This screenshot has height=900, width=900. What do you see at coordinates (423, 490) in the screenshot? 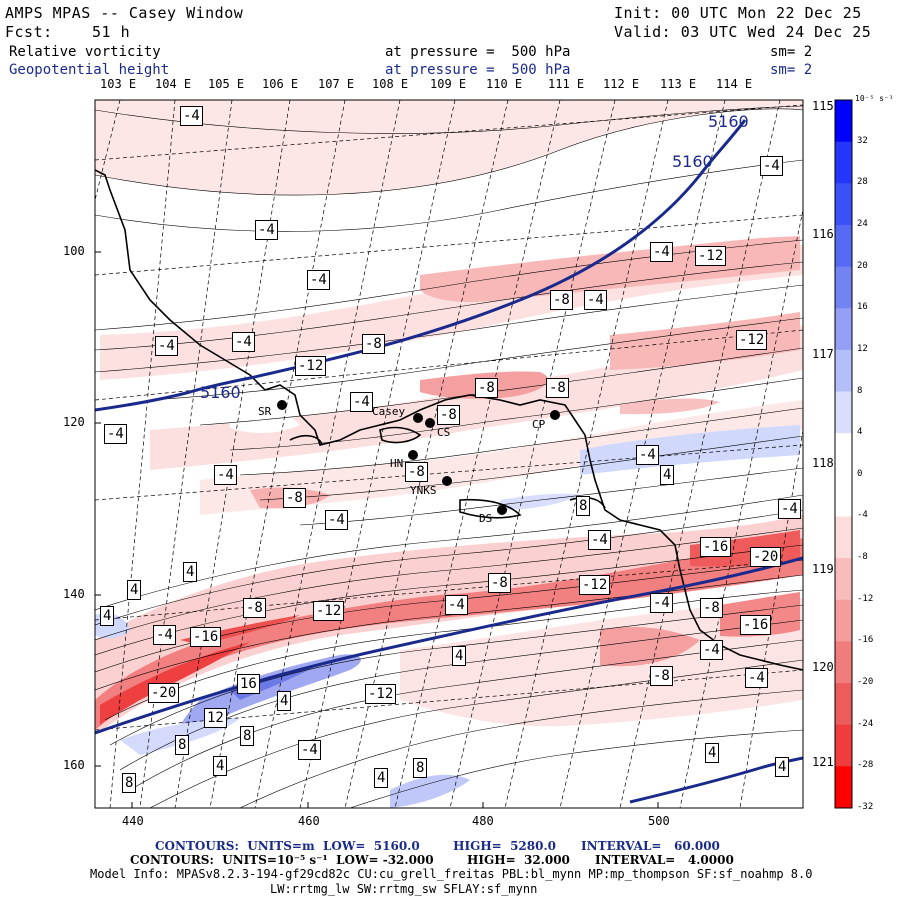
I see `station-label-ynks: YNKS` at bounding box center [423, 490].